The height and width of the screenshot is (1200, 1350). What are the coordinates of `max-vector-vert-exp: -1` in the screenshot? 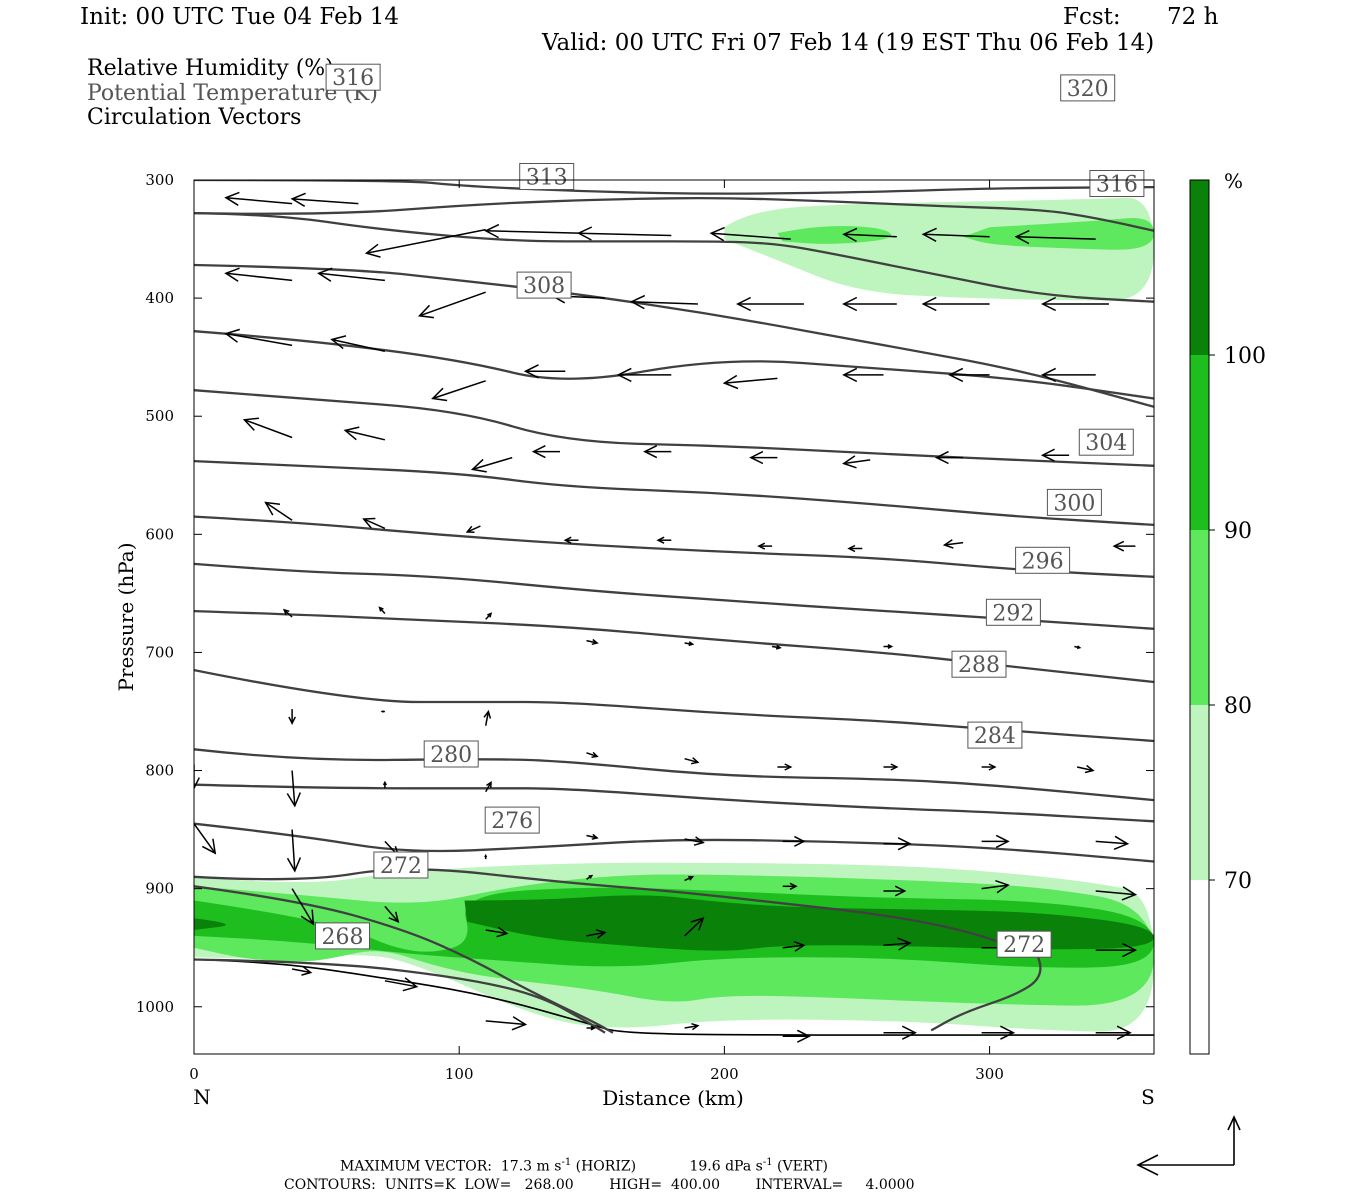 It's located at (767, 1162).